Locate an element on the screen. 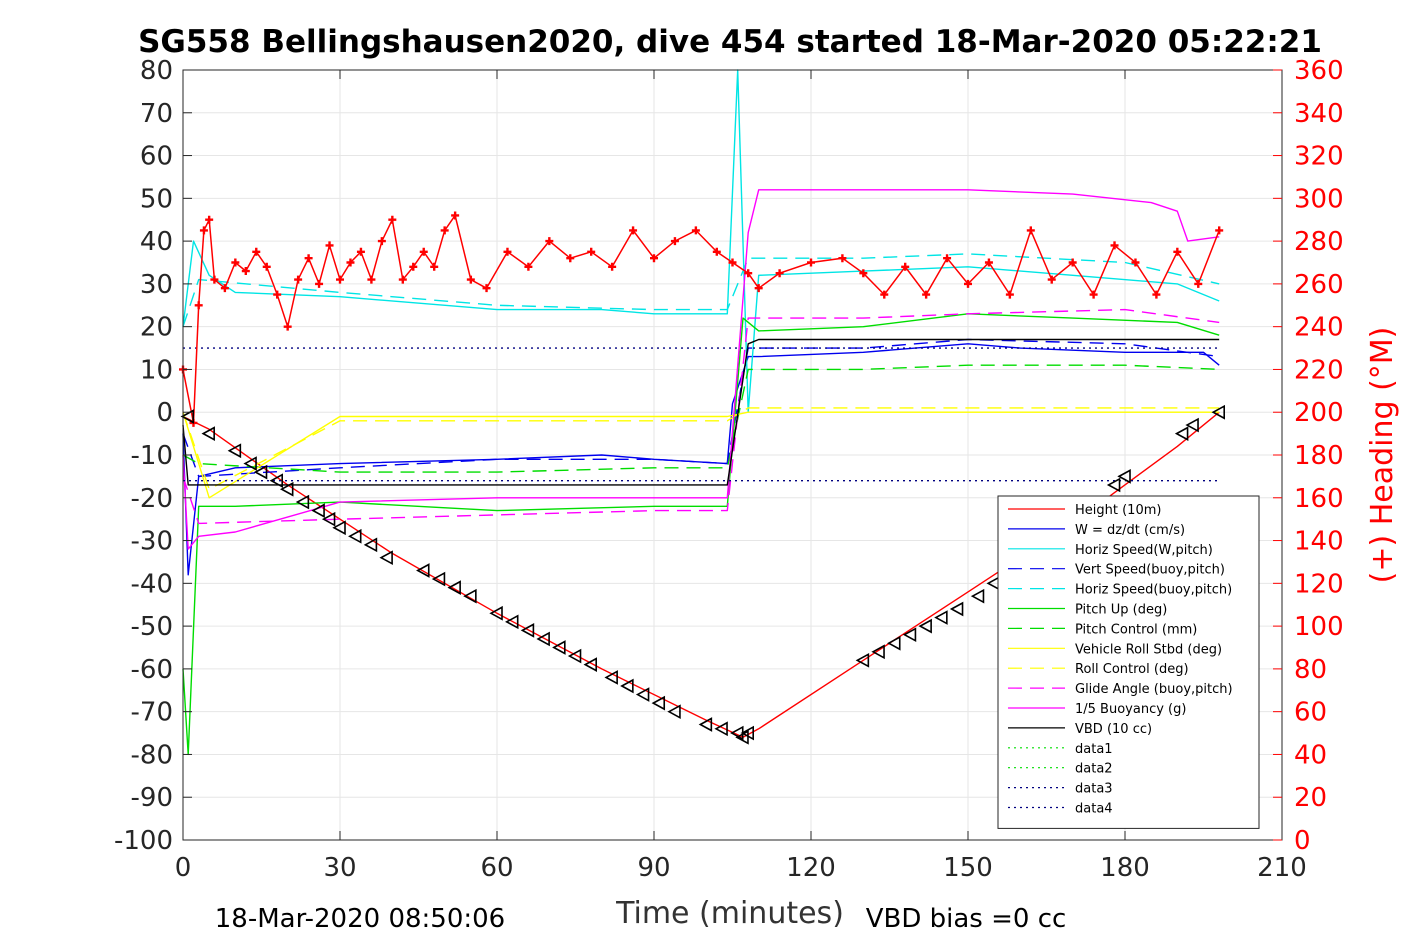 Image resolution: width=1417 pixels, height=949 pixels. legend-label: data2 is located at coordinates (1094, 769).